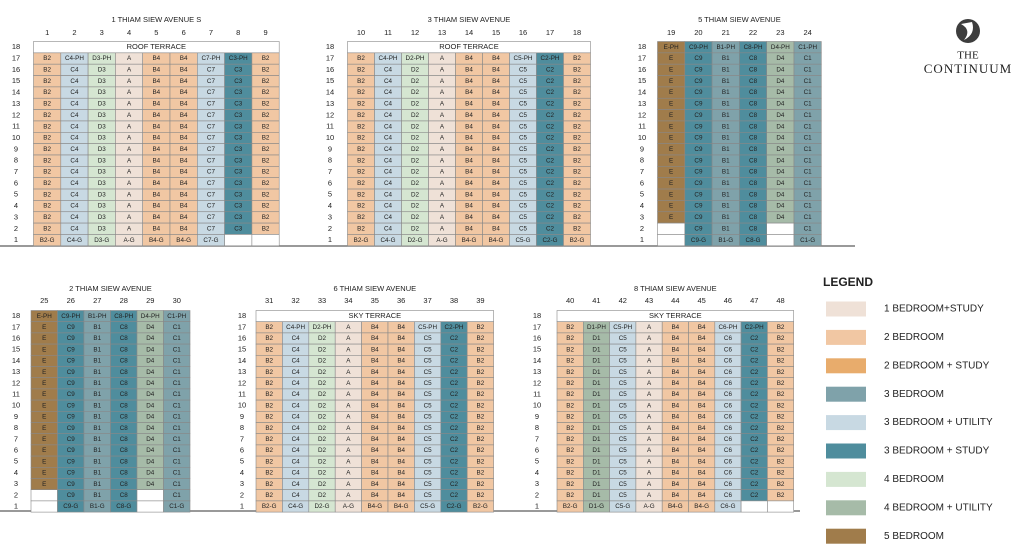 Image resolution: width=1024 pixels, height=555 pixels. Describe the element at coordinates (454, 300) in the screenshot. I see `stack-number: 38` at that location.